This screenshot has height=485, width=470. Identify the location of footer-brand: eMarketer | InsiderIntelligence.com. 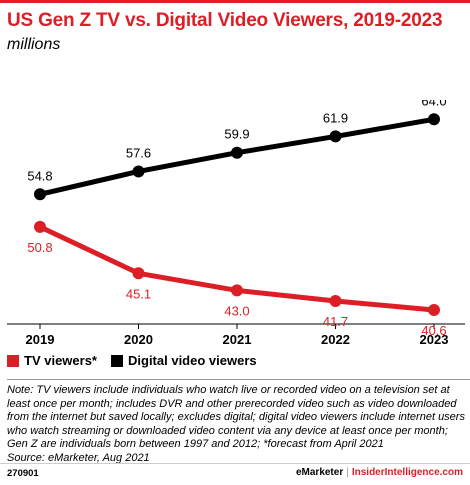
(379, 472).